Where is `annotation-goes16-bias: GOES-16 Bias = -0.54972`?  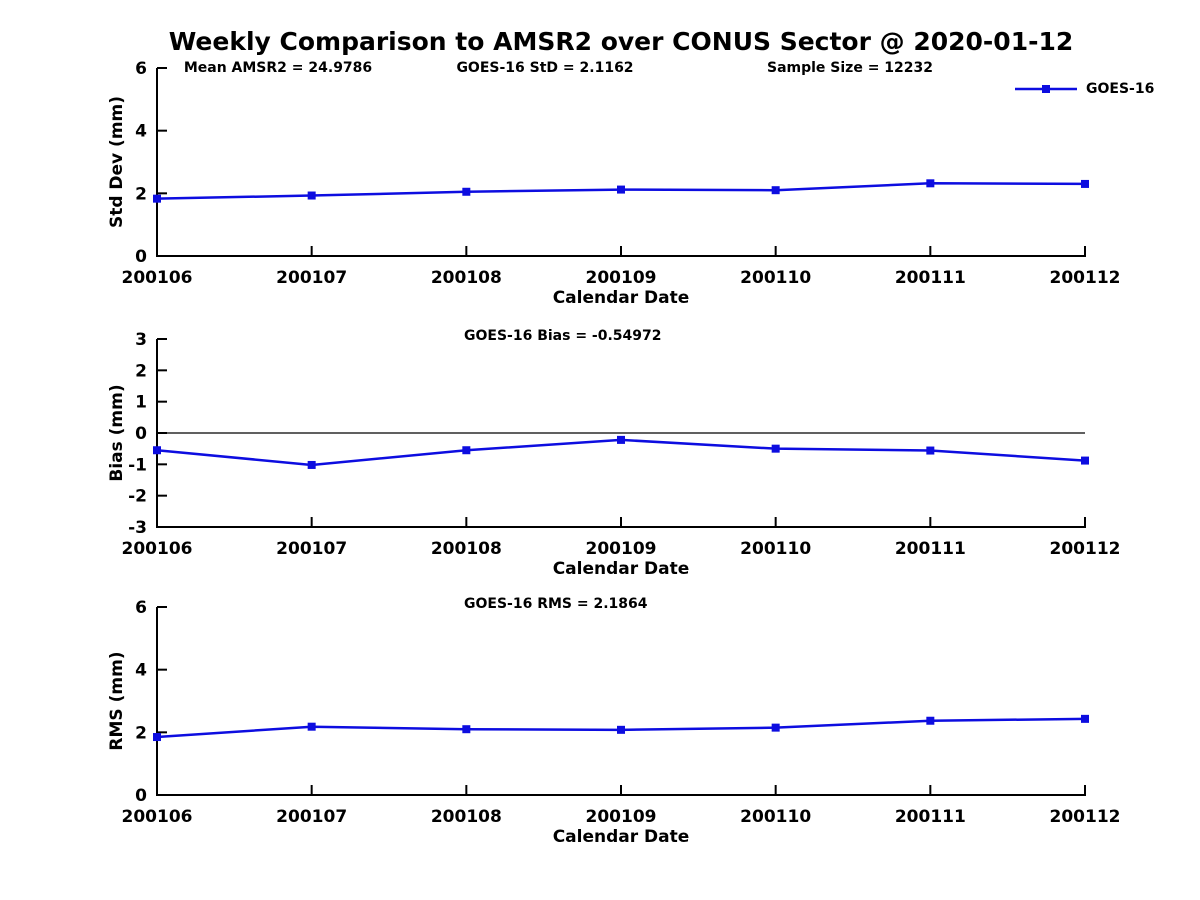 annotation-goes16-bias: GOES-16 Bias = -0.54972 is located at coordinates (563, 336).